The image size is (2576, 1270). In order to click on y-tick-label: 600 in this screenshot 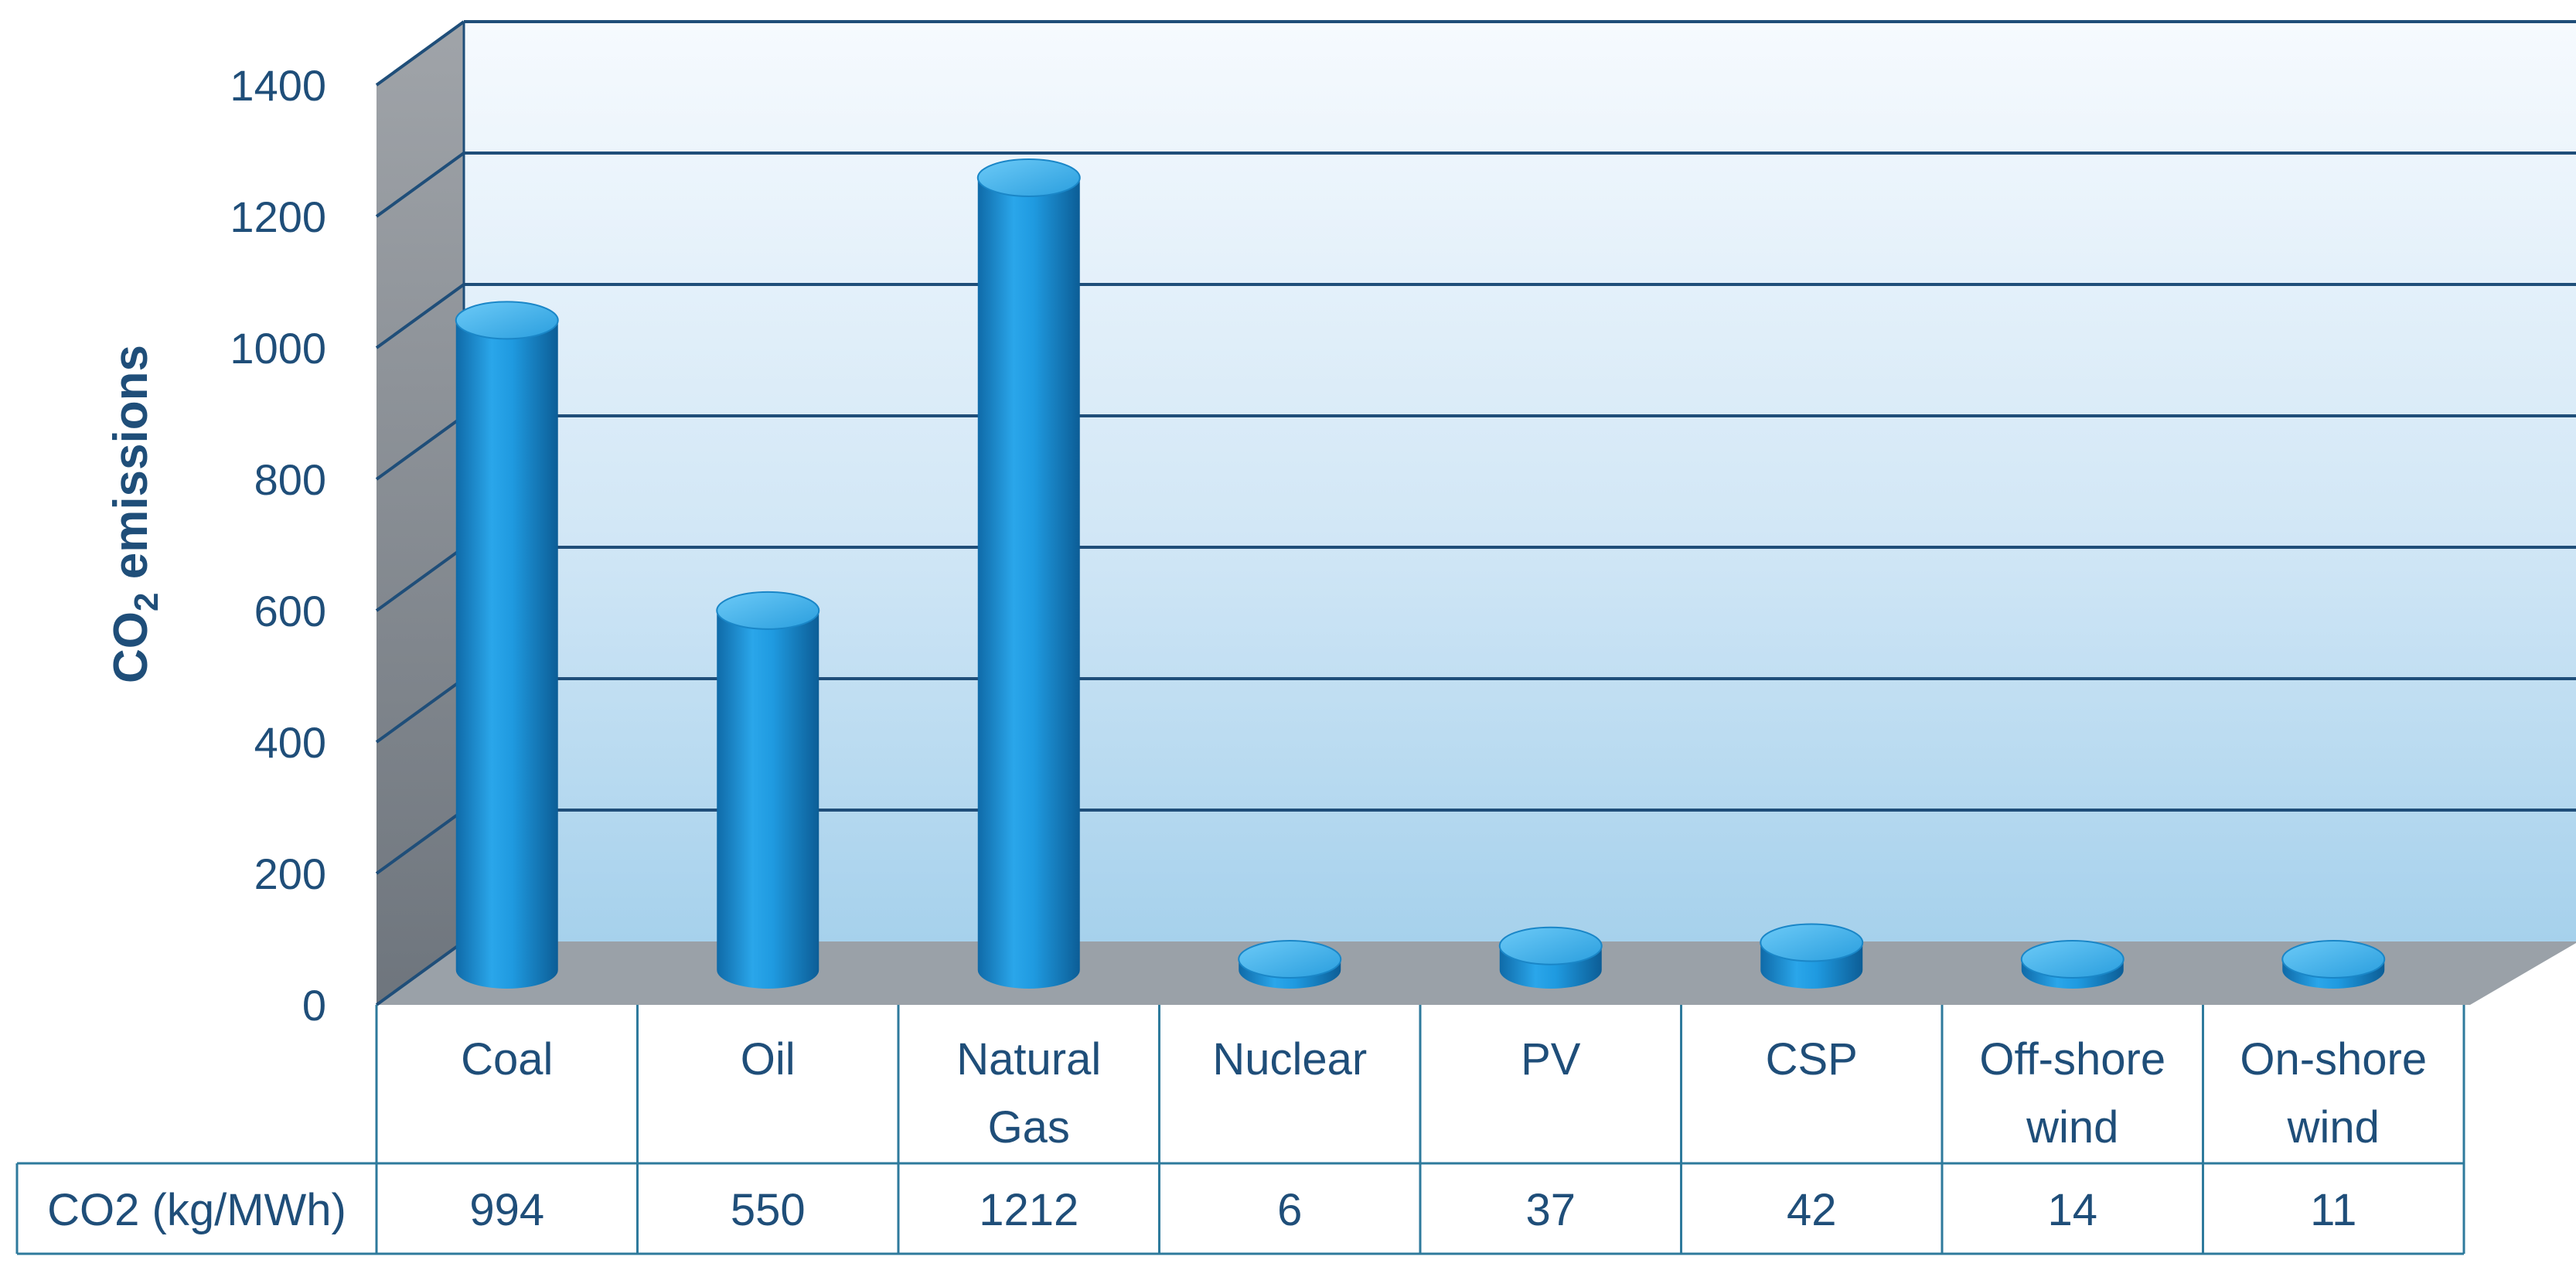, I will do `click(290, 611)`.